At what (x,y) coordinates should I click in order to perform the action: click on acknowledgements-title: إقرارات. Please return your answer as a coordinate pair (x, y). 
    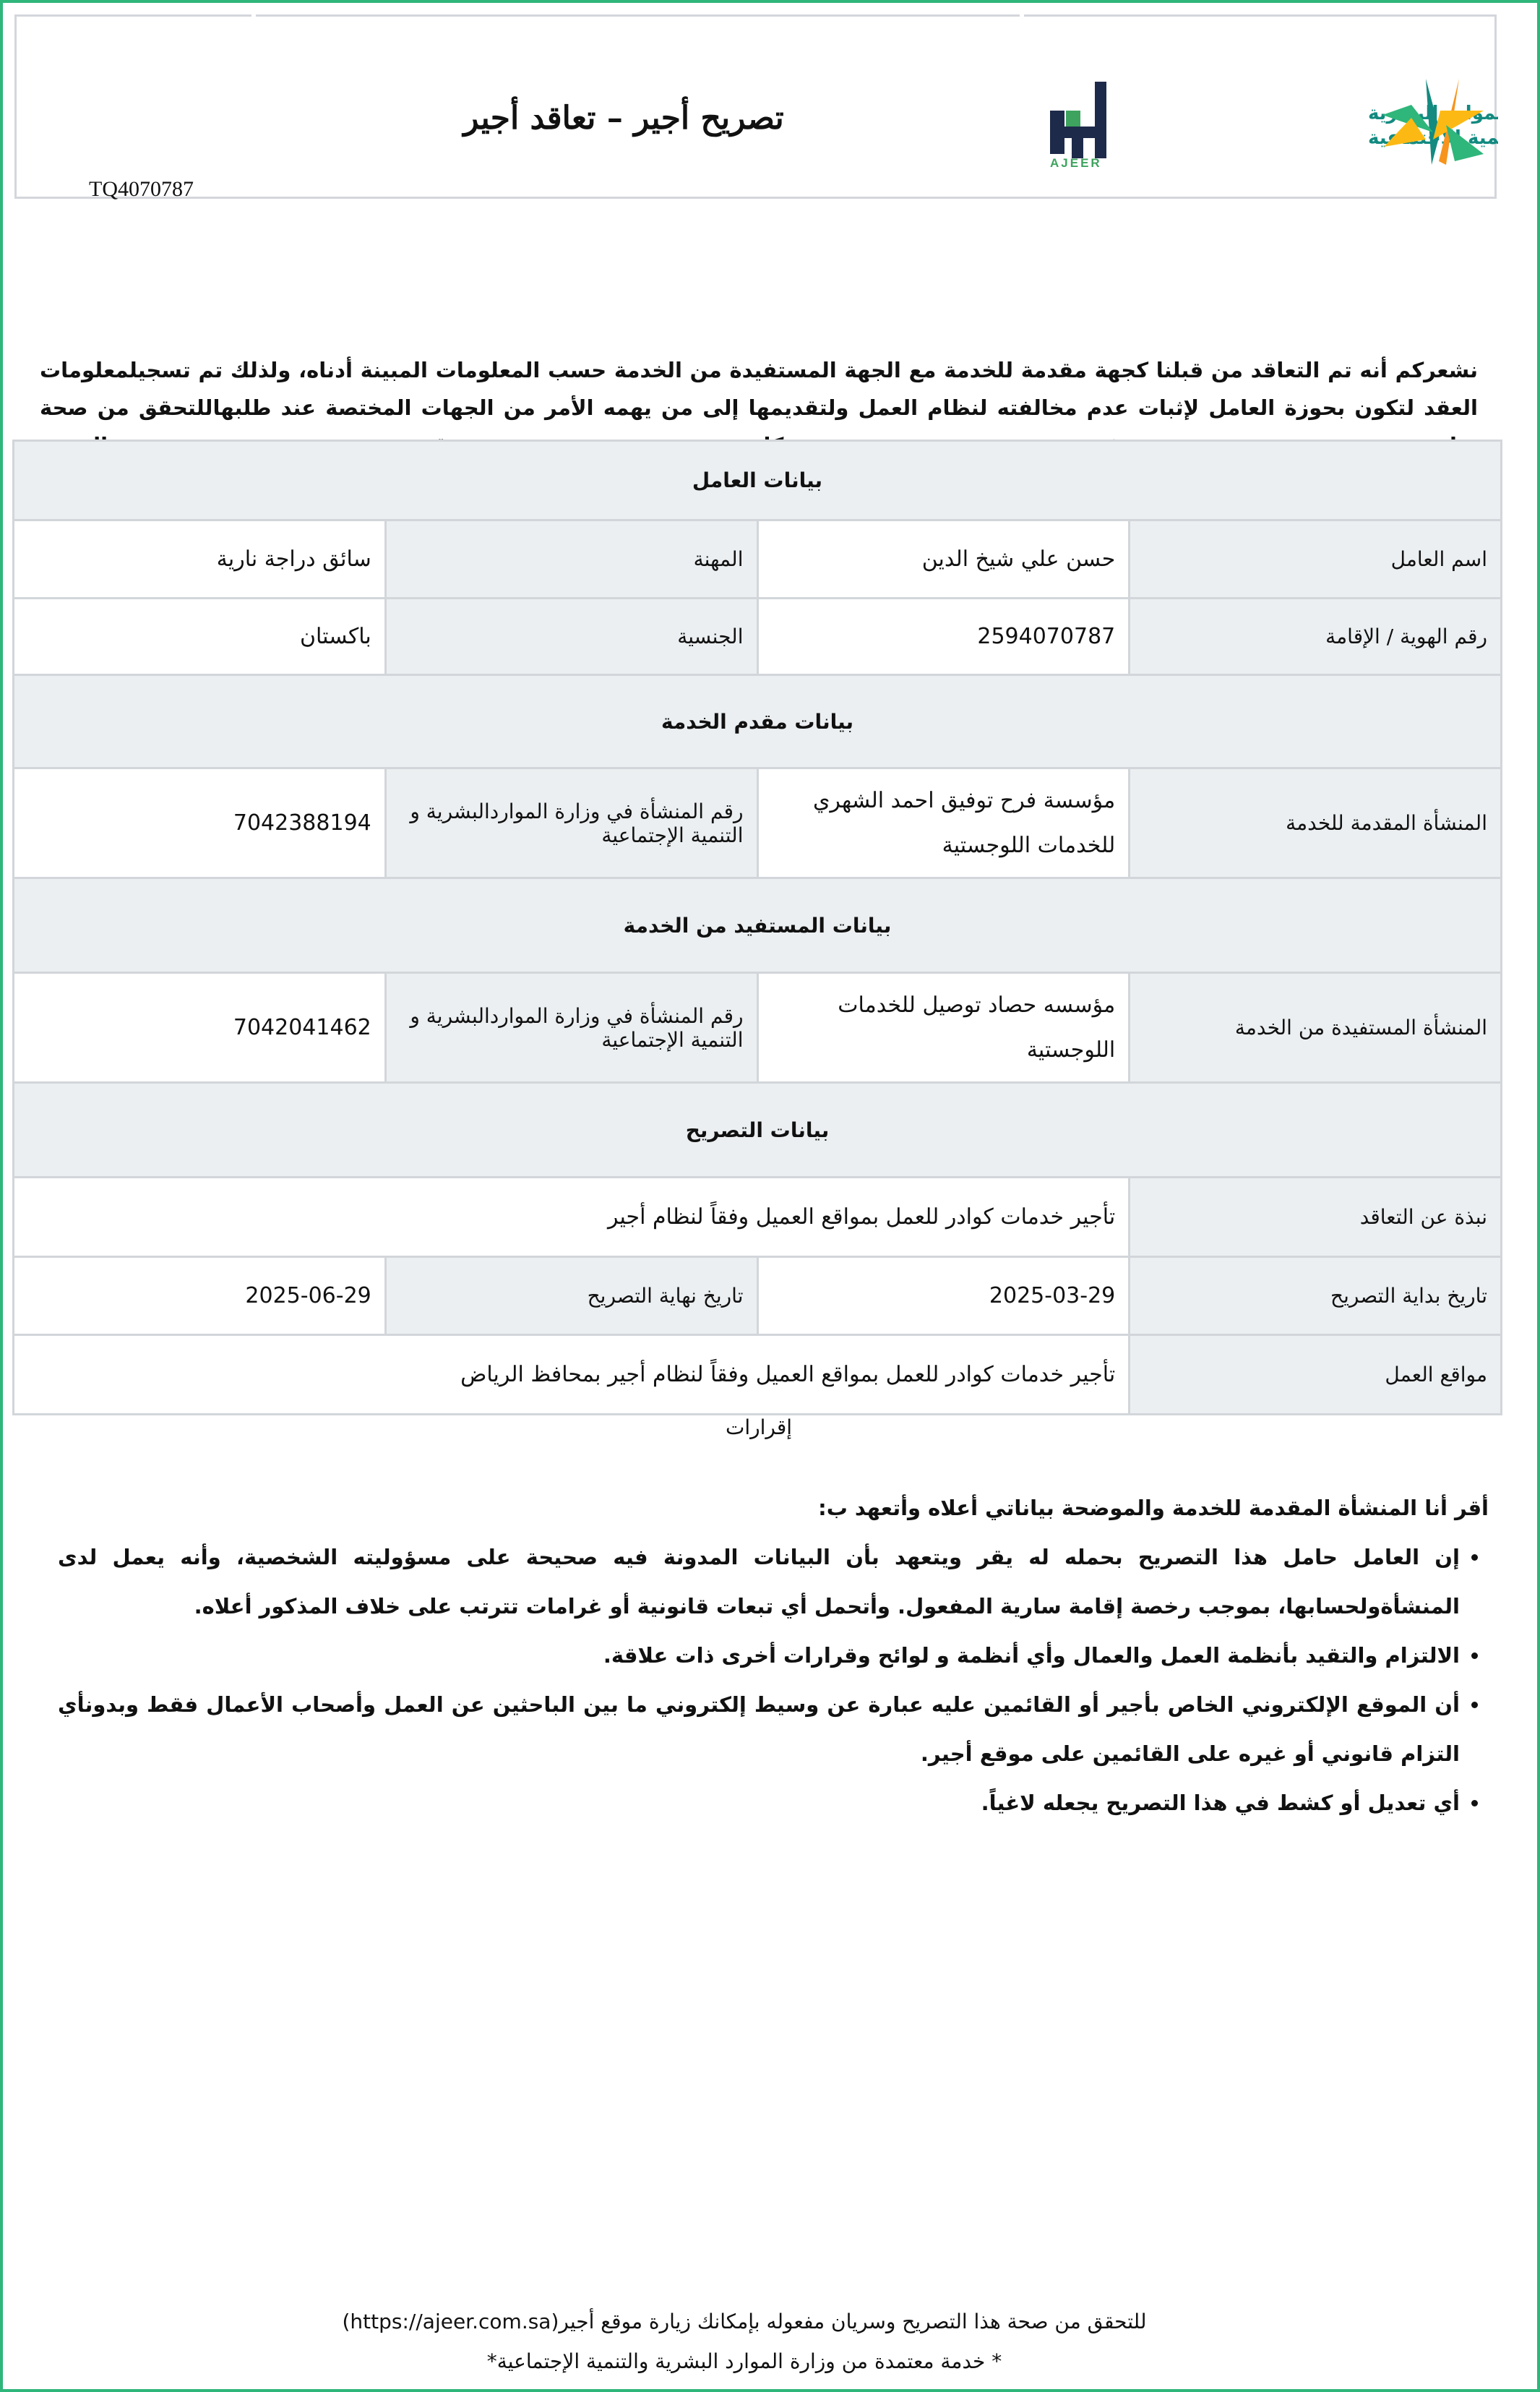
    Looking at the image, I should click on (759, 1427).